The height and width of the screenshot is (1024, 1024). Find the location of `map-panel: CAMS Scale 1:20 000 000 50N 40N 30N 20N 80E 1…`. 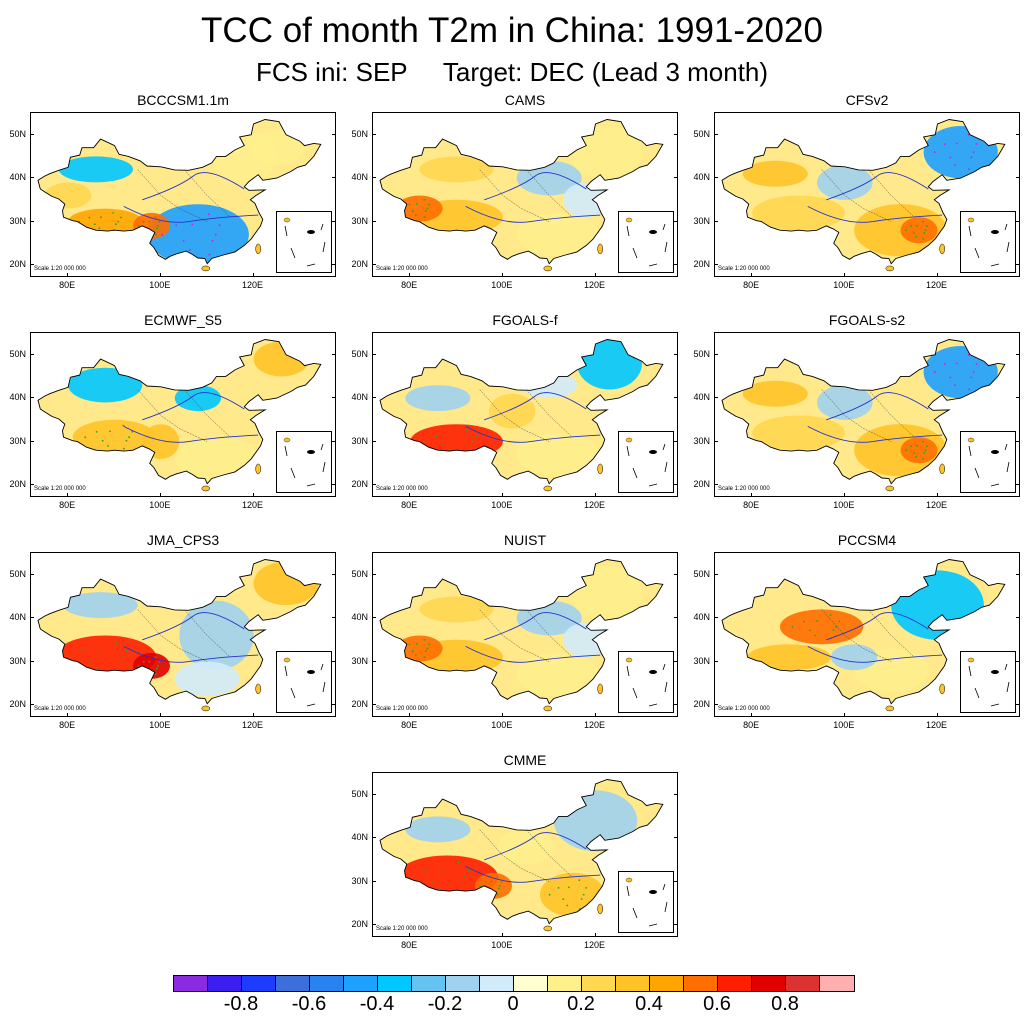

map-panel: CAMS Scale 1:20 000 000 50N 40N 30N 20N 80E 1… is located at coordinates (510, 192).